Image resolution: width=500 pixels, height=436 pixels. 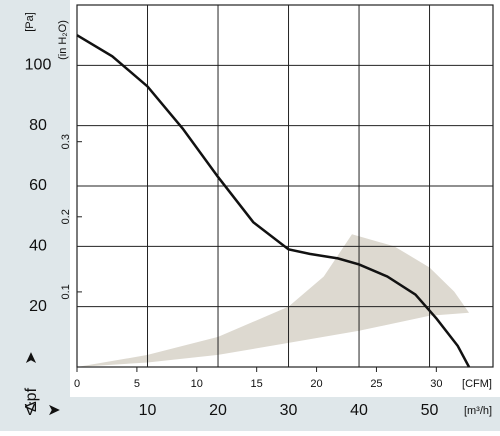 What do you see at coordinates (31, 399) in the screenshot?
I see `y-label: Δpf` at bounding box center [31, 399].